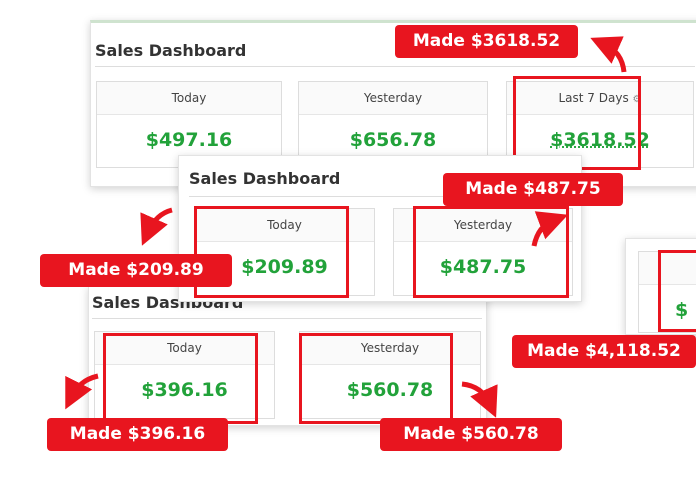 The height and width of the screenshot is (485, 696). Describe the element at coordinates (184, 390) in the screenshot. I see `card-value: $396.16` at that location.